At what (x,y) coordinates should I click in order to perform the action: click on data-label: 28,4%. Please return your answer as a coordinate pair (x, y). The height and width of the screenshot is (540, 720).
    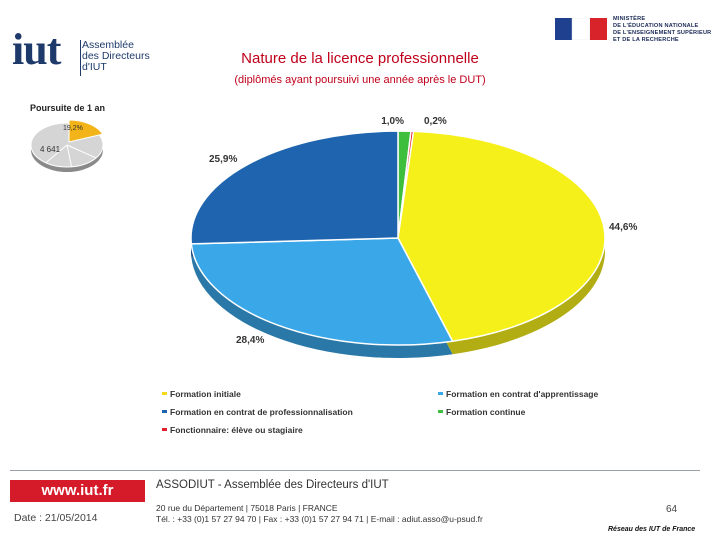
    Looking at the image, I should click on (250, 340).